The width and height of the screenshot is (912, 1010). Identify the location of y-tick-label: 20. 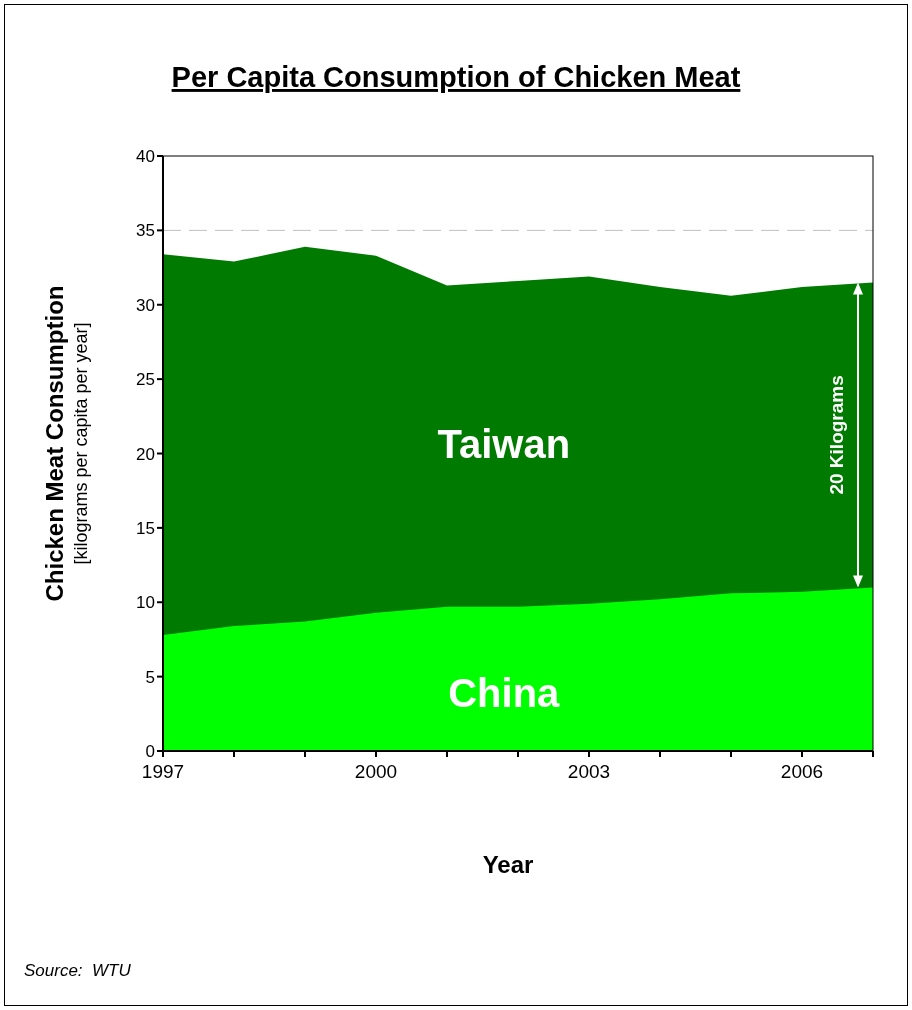
(145, 454).